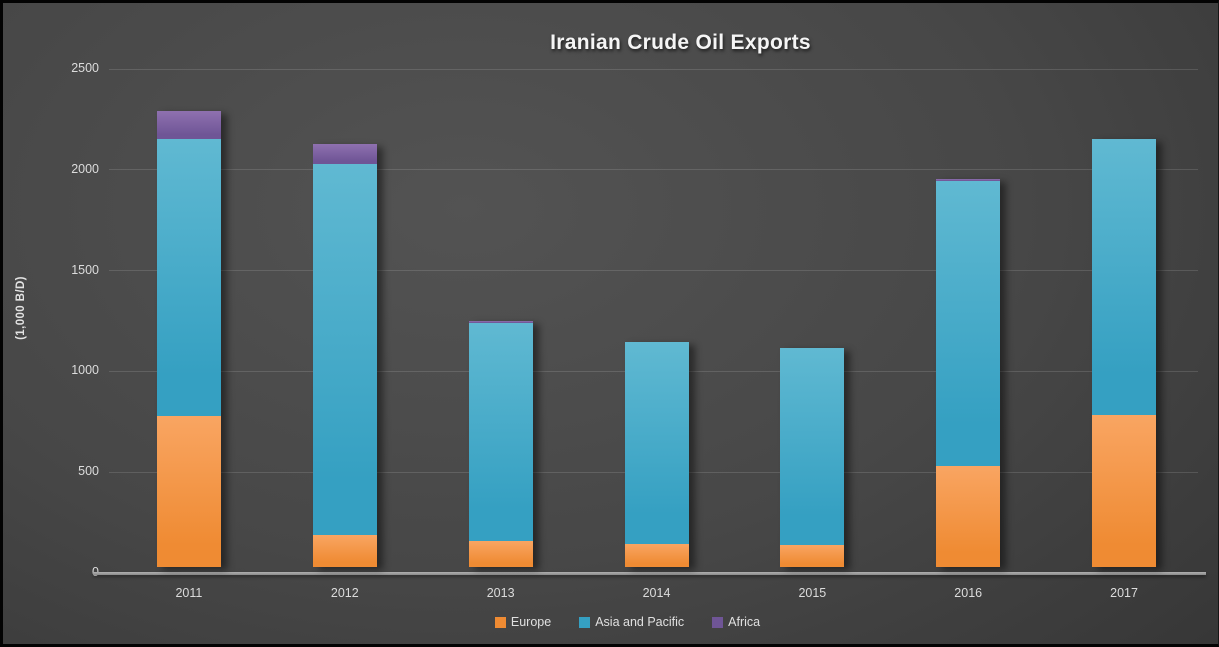 Image resolution: width=1219 pixels, height=647 pixels. Describe the element at coordinates (500, 553) in the screenshot. I see `bar-segment-2013-europe` at that location.